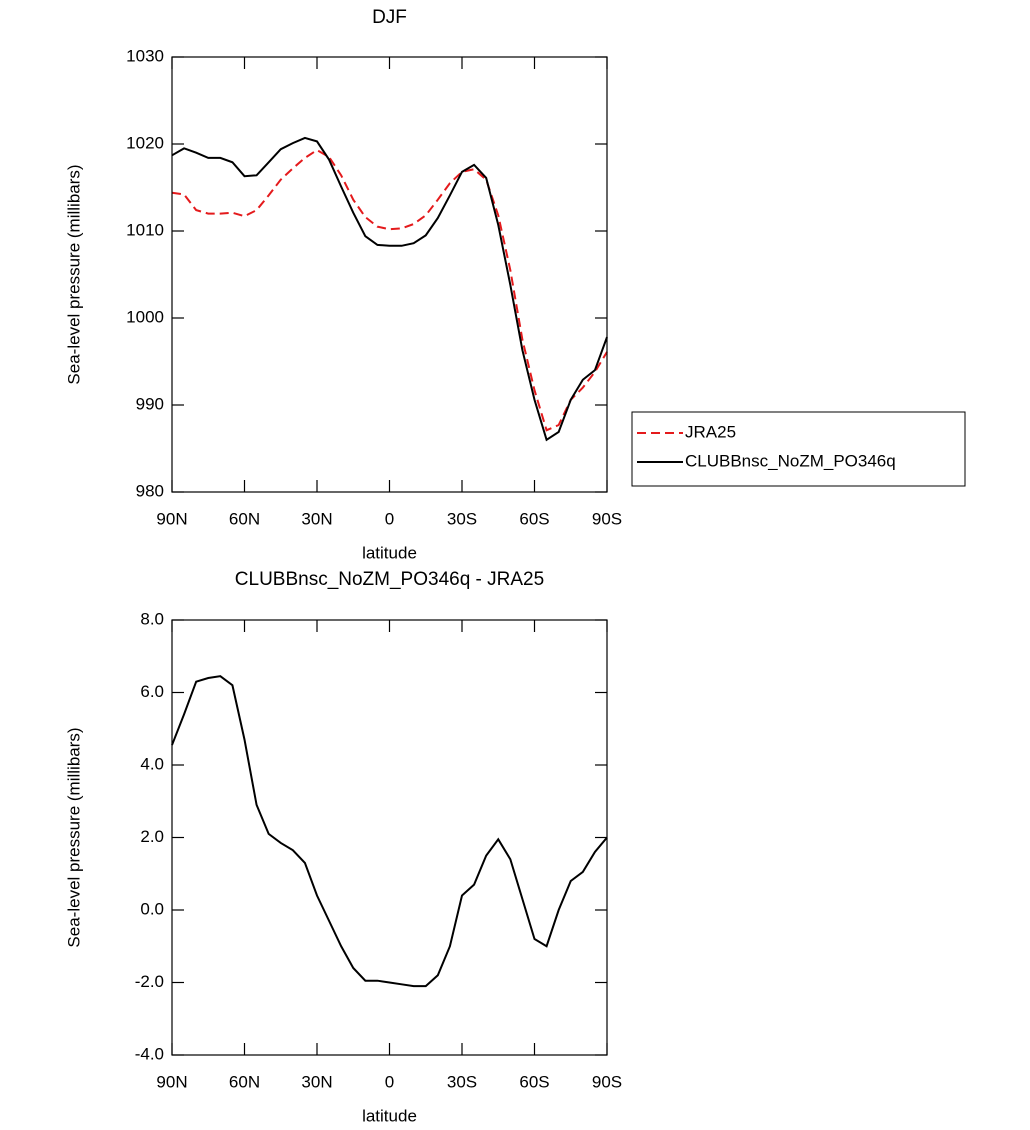 The height and width of the screenshot is (1130, 1030). Describe the element at coordinates (150, 403) in the screenshot. I see `y-tick-label: 990` at that location.